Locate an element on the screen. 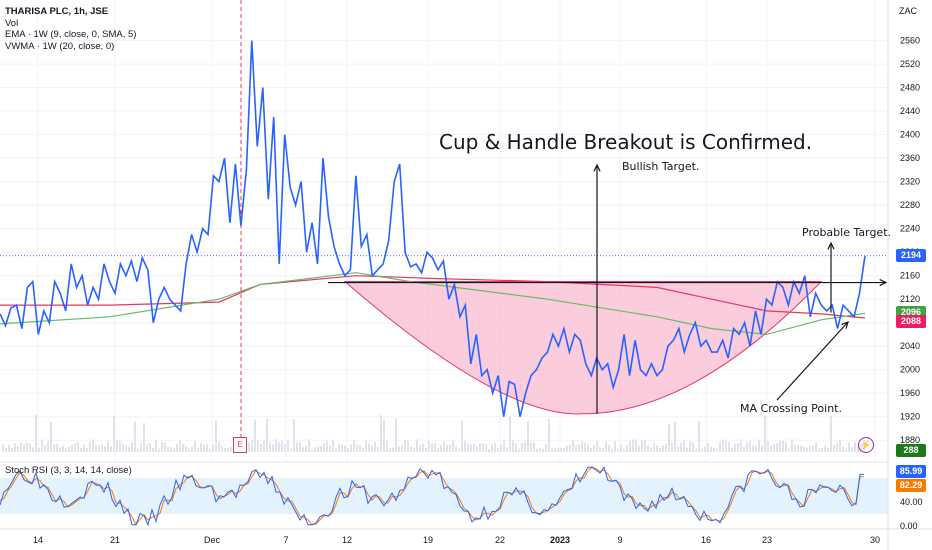  ema-label: EMA · 1W (9, close, 0, SMA, 5) is located at coordinates (71, 34).